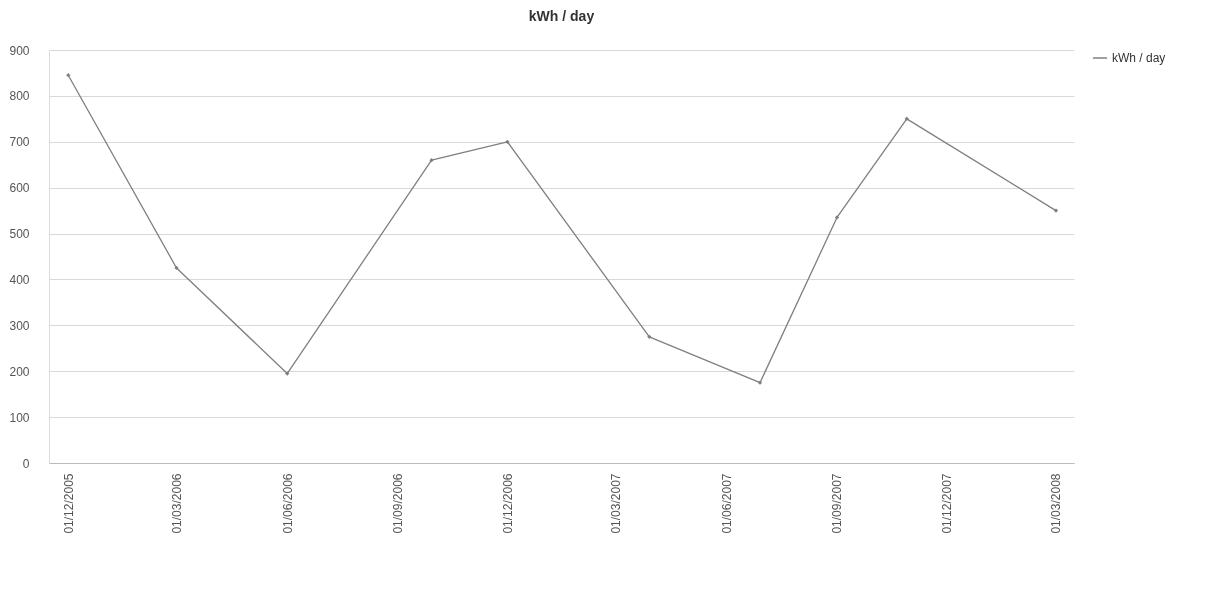 This screenshot has width=1214, height=590. What do you see at coordinates (561, 16) in the screenshot?
I see `chart-title: kWh / day` at bounding box center [561, 16].